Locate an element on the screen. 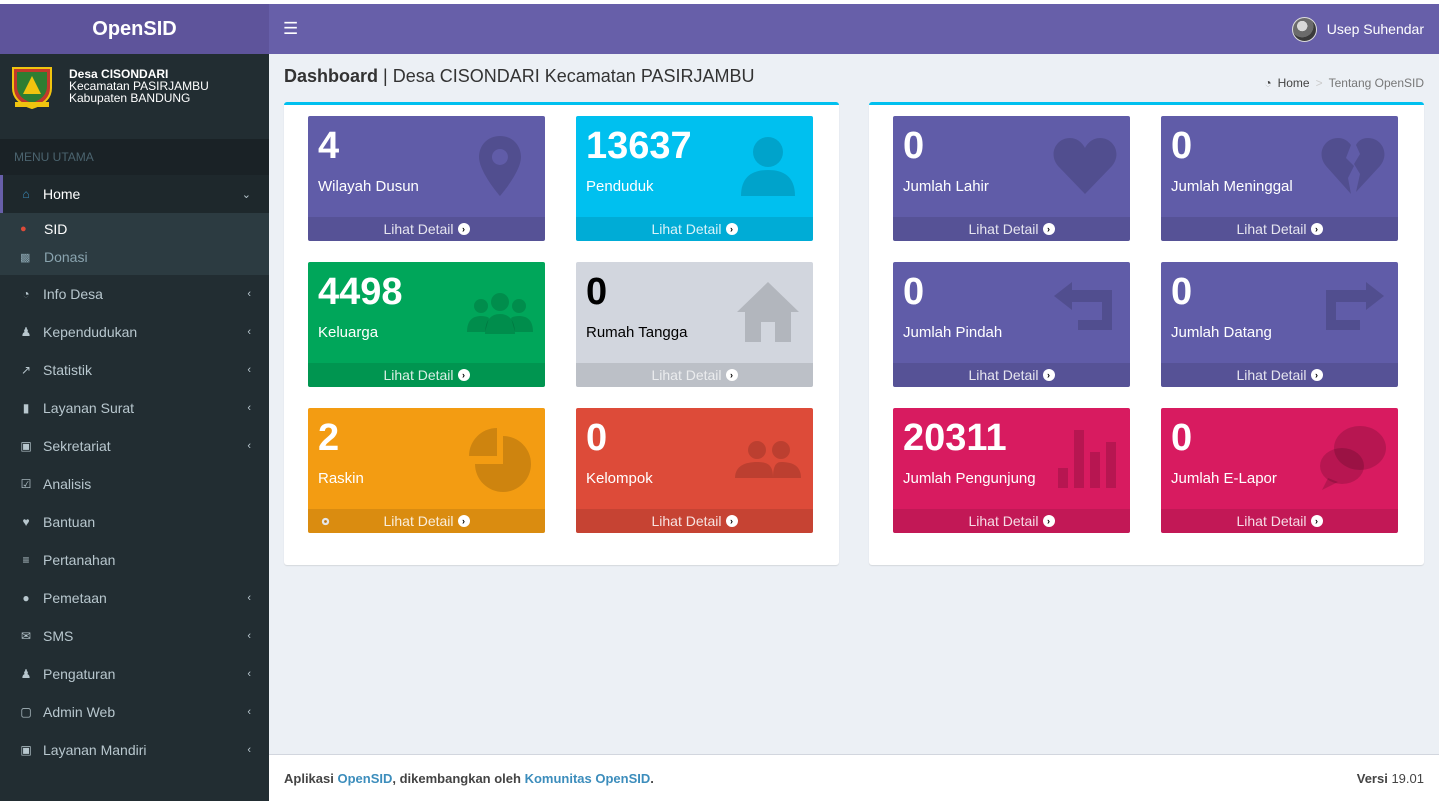  version-info: Versi 19.01 is located at coordinates (1390, 778).